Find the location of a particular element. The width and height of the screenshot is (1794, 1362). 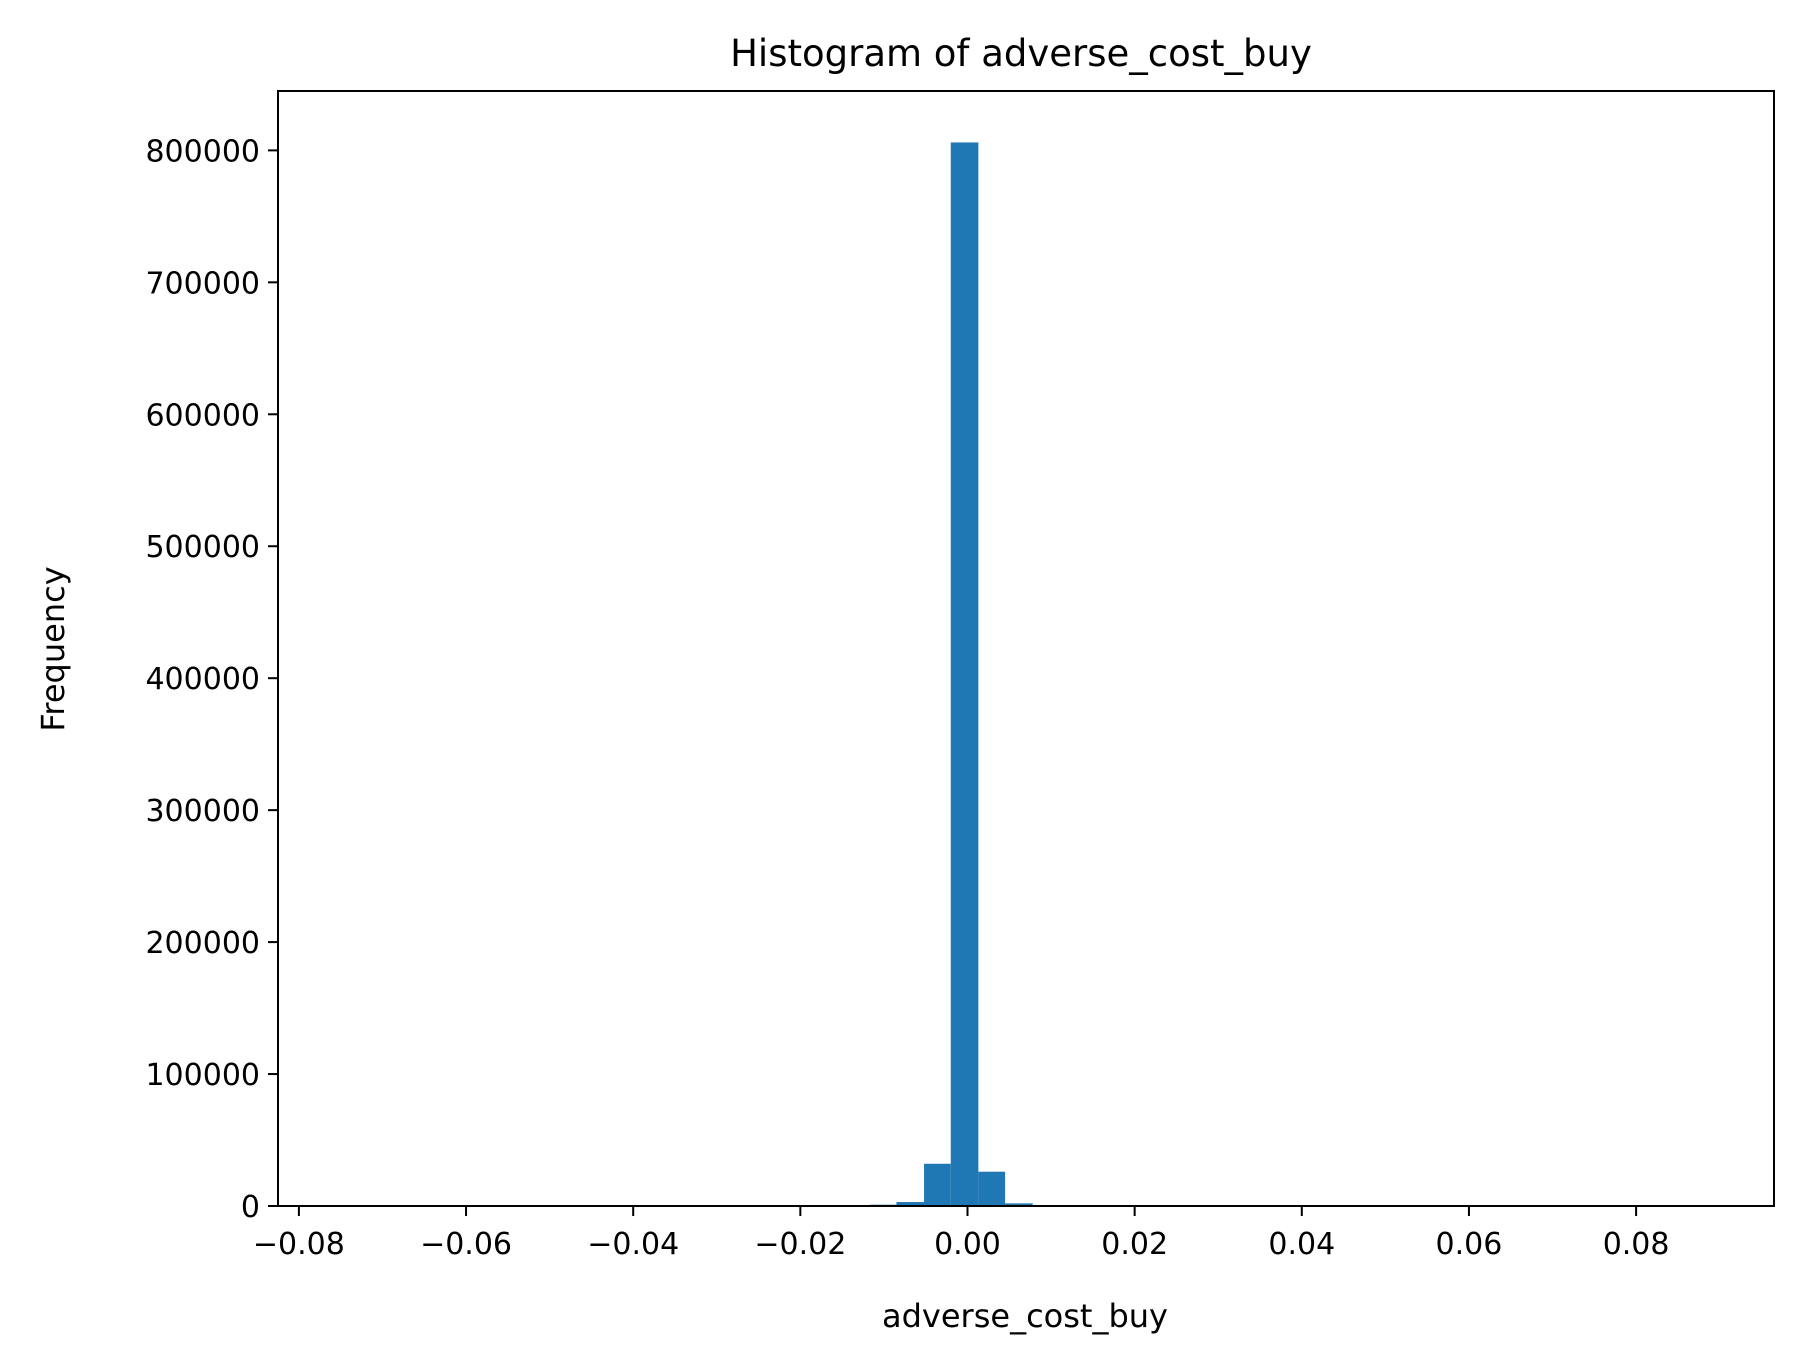

y-tick-label: 600000 is located at coordinates (202, 415).